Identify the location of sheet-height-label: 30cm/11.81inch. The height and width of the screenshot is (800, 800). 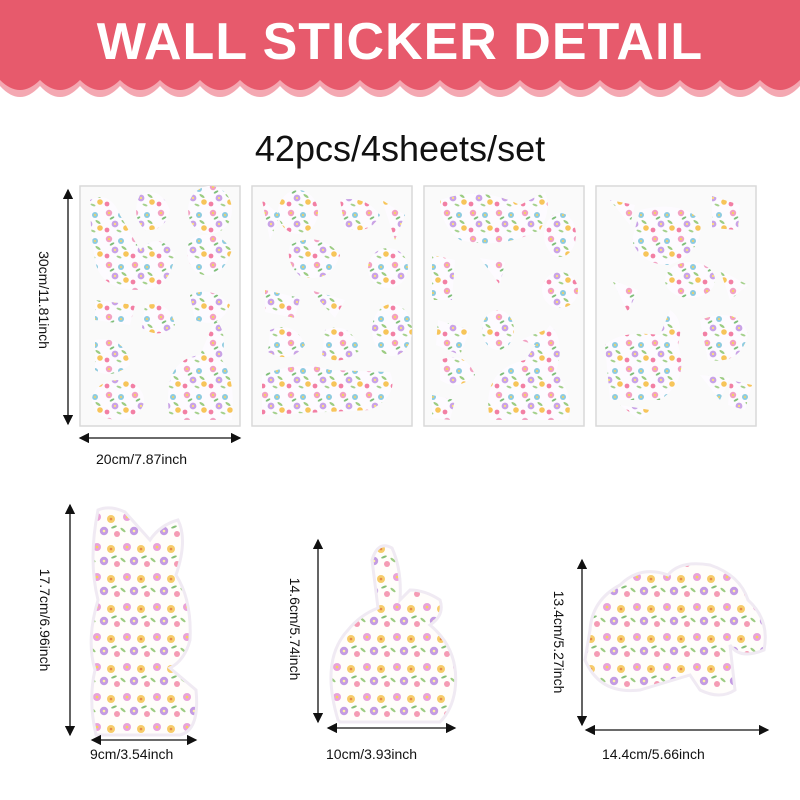
(44, 300).